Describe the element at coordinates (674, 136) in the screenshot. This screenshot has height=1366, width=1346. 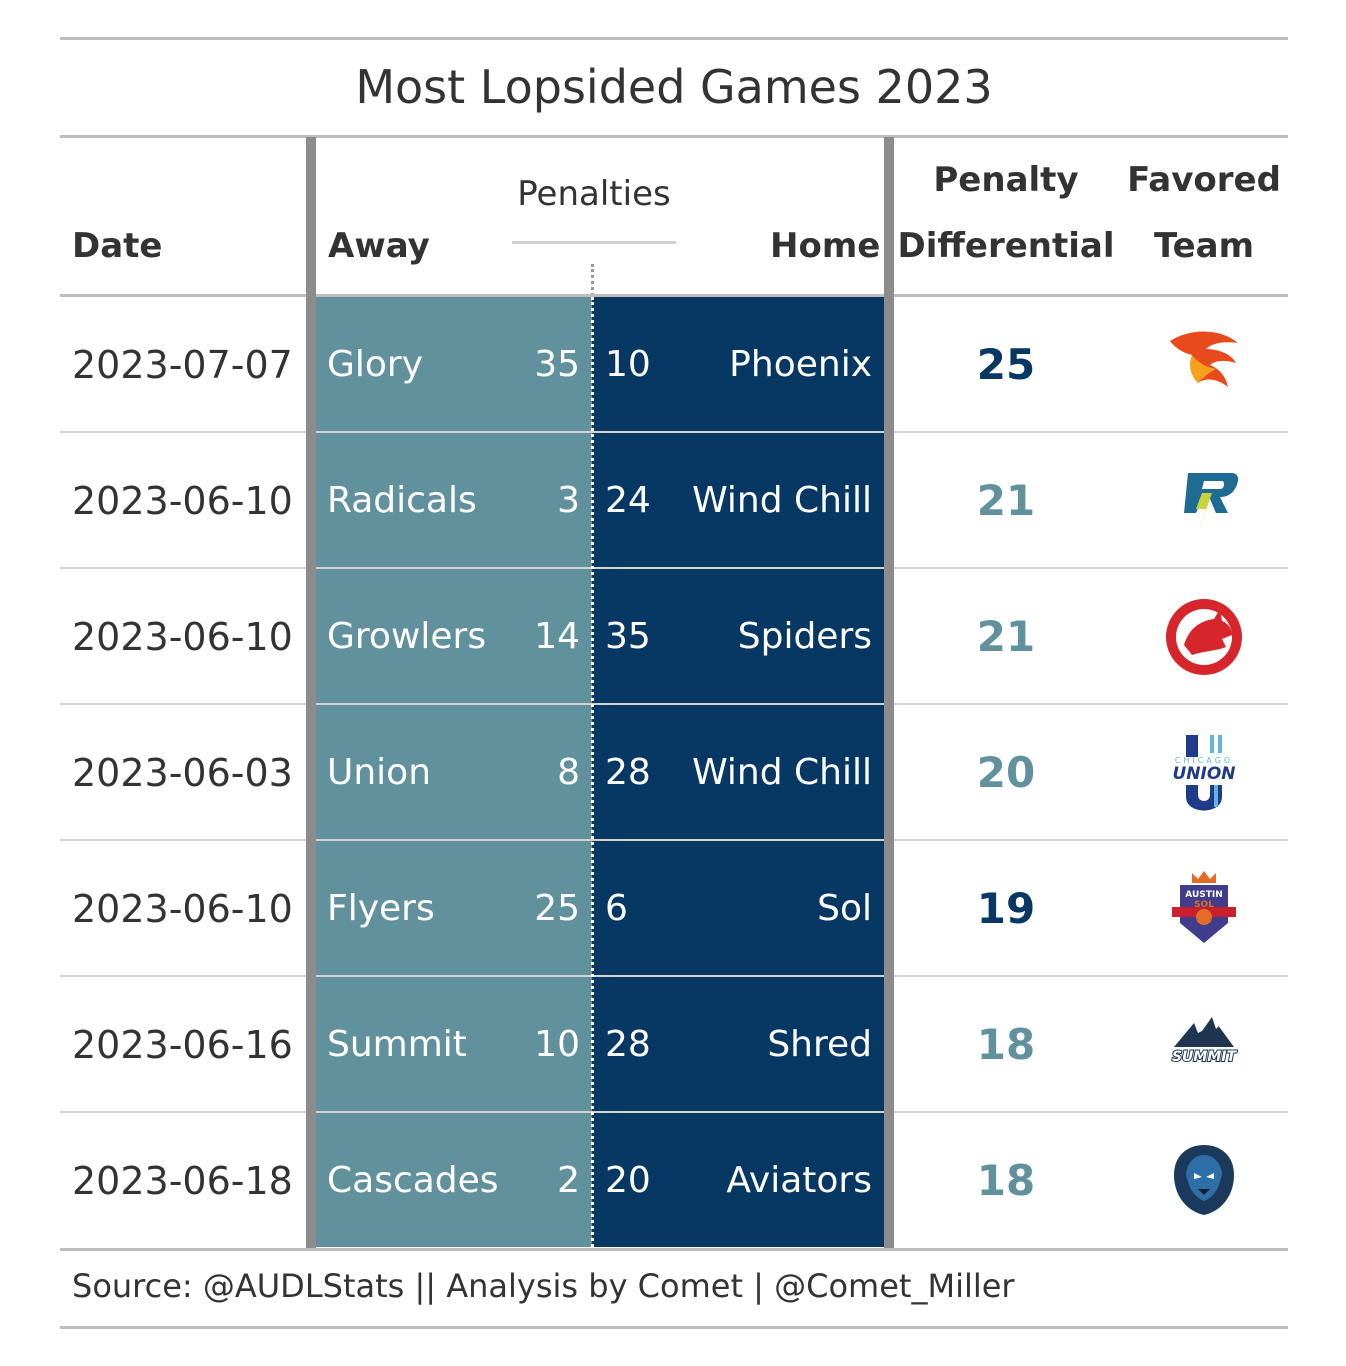
I see `title-rule` at that location.